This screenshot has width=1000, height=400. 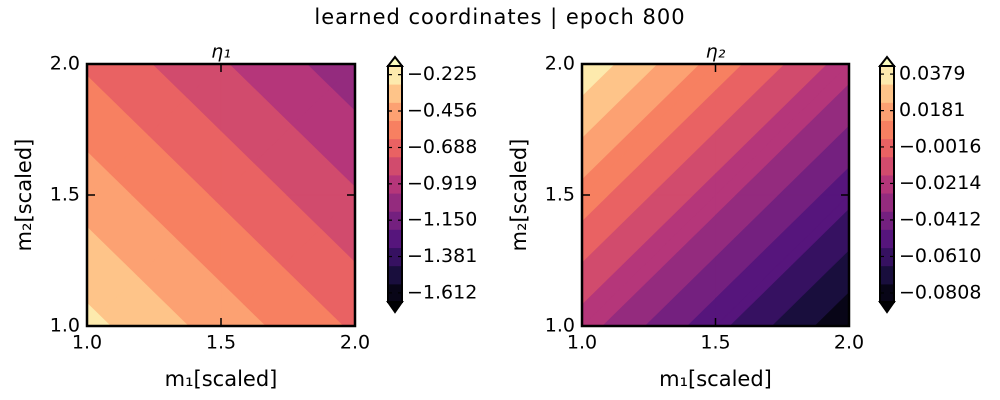 What do you see at coordinates (442, 220) in the screenshot?
I see `colorbar-tick-label: −1.150` at bounding box center [442, 220].